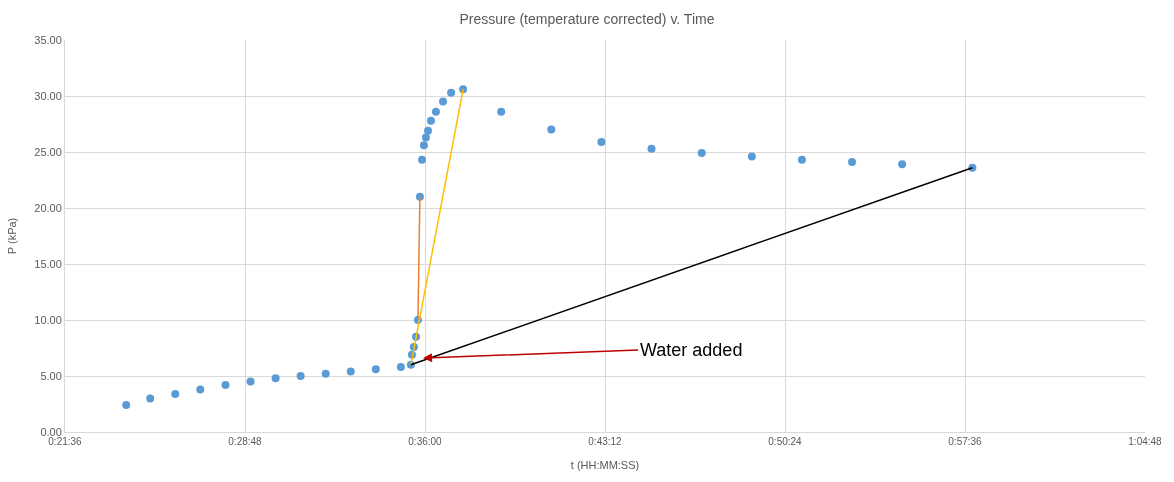 The height and width of the screenshot is (482, 1174). Describe the element at coordinates (51, 375) in the screenshot. I see `y-tick-label: 5.00` at that location.